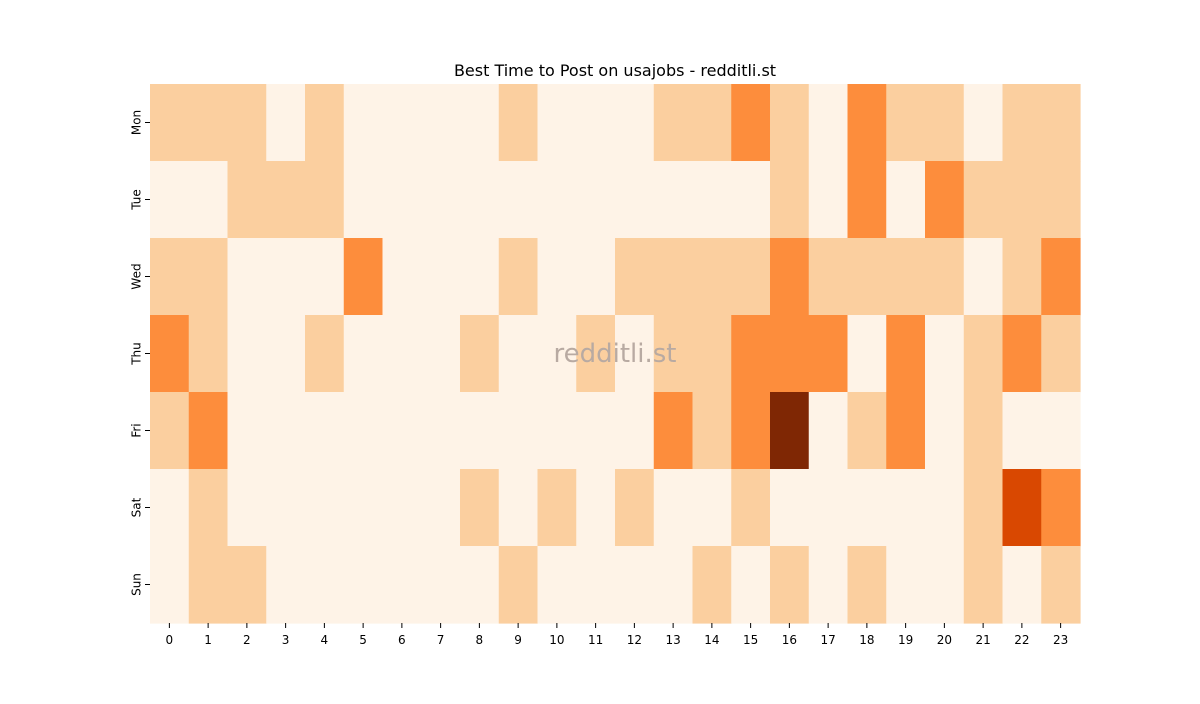 The image size is (1200, 704). I want to click on x-tick-label: 23, so click(1060, 640).